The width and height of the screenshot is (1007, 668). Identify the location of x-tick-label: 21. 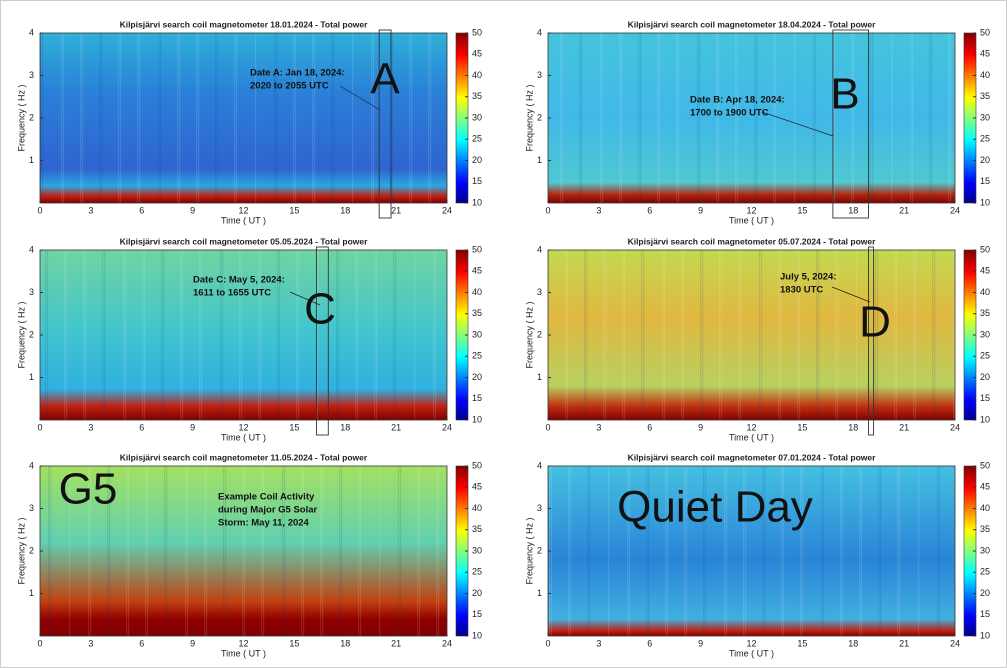
(396, 427).